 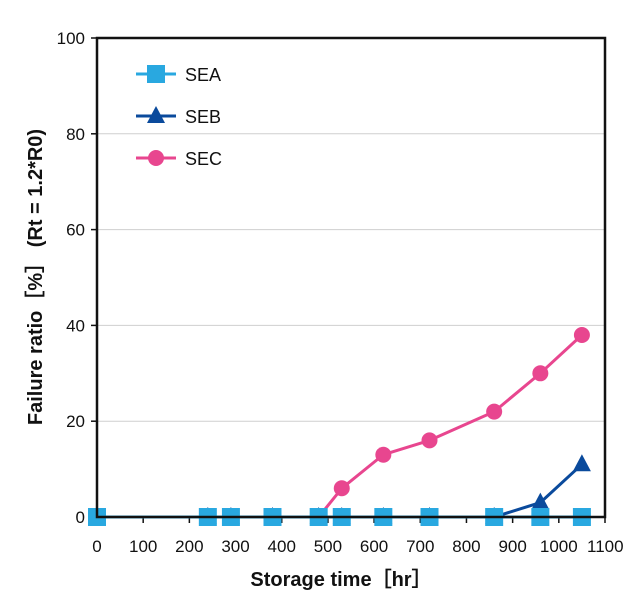 What do you see at coordinates (282, 546) in the screenshot?
I see `x-tick-label-400: 400` at bounding box center [282, 546].